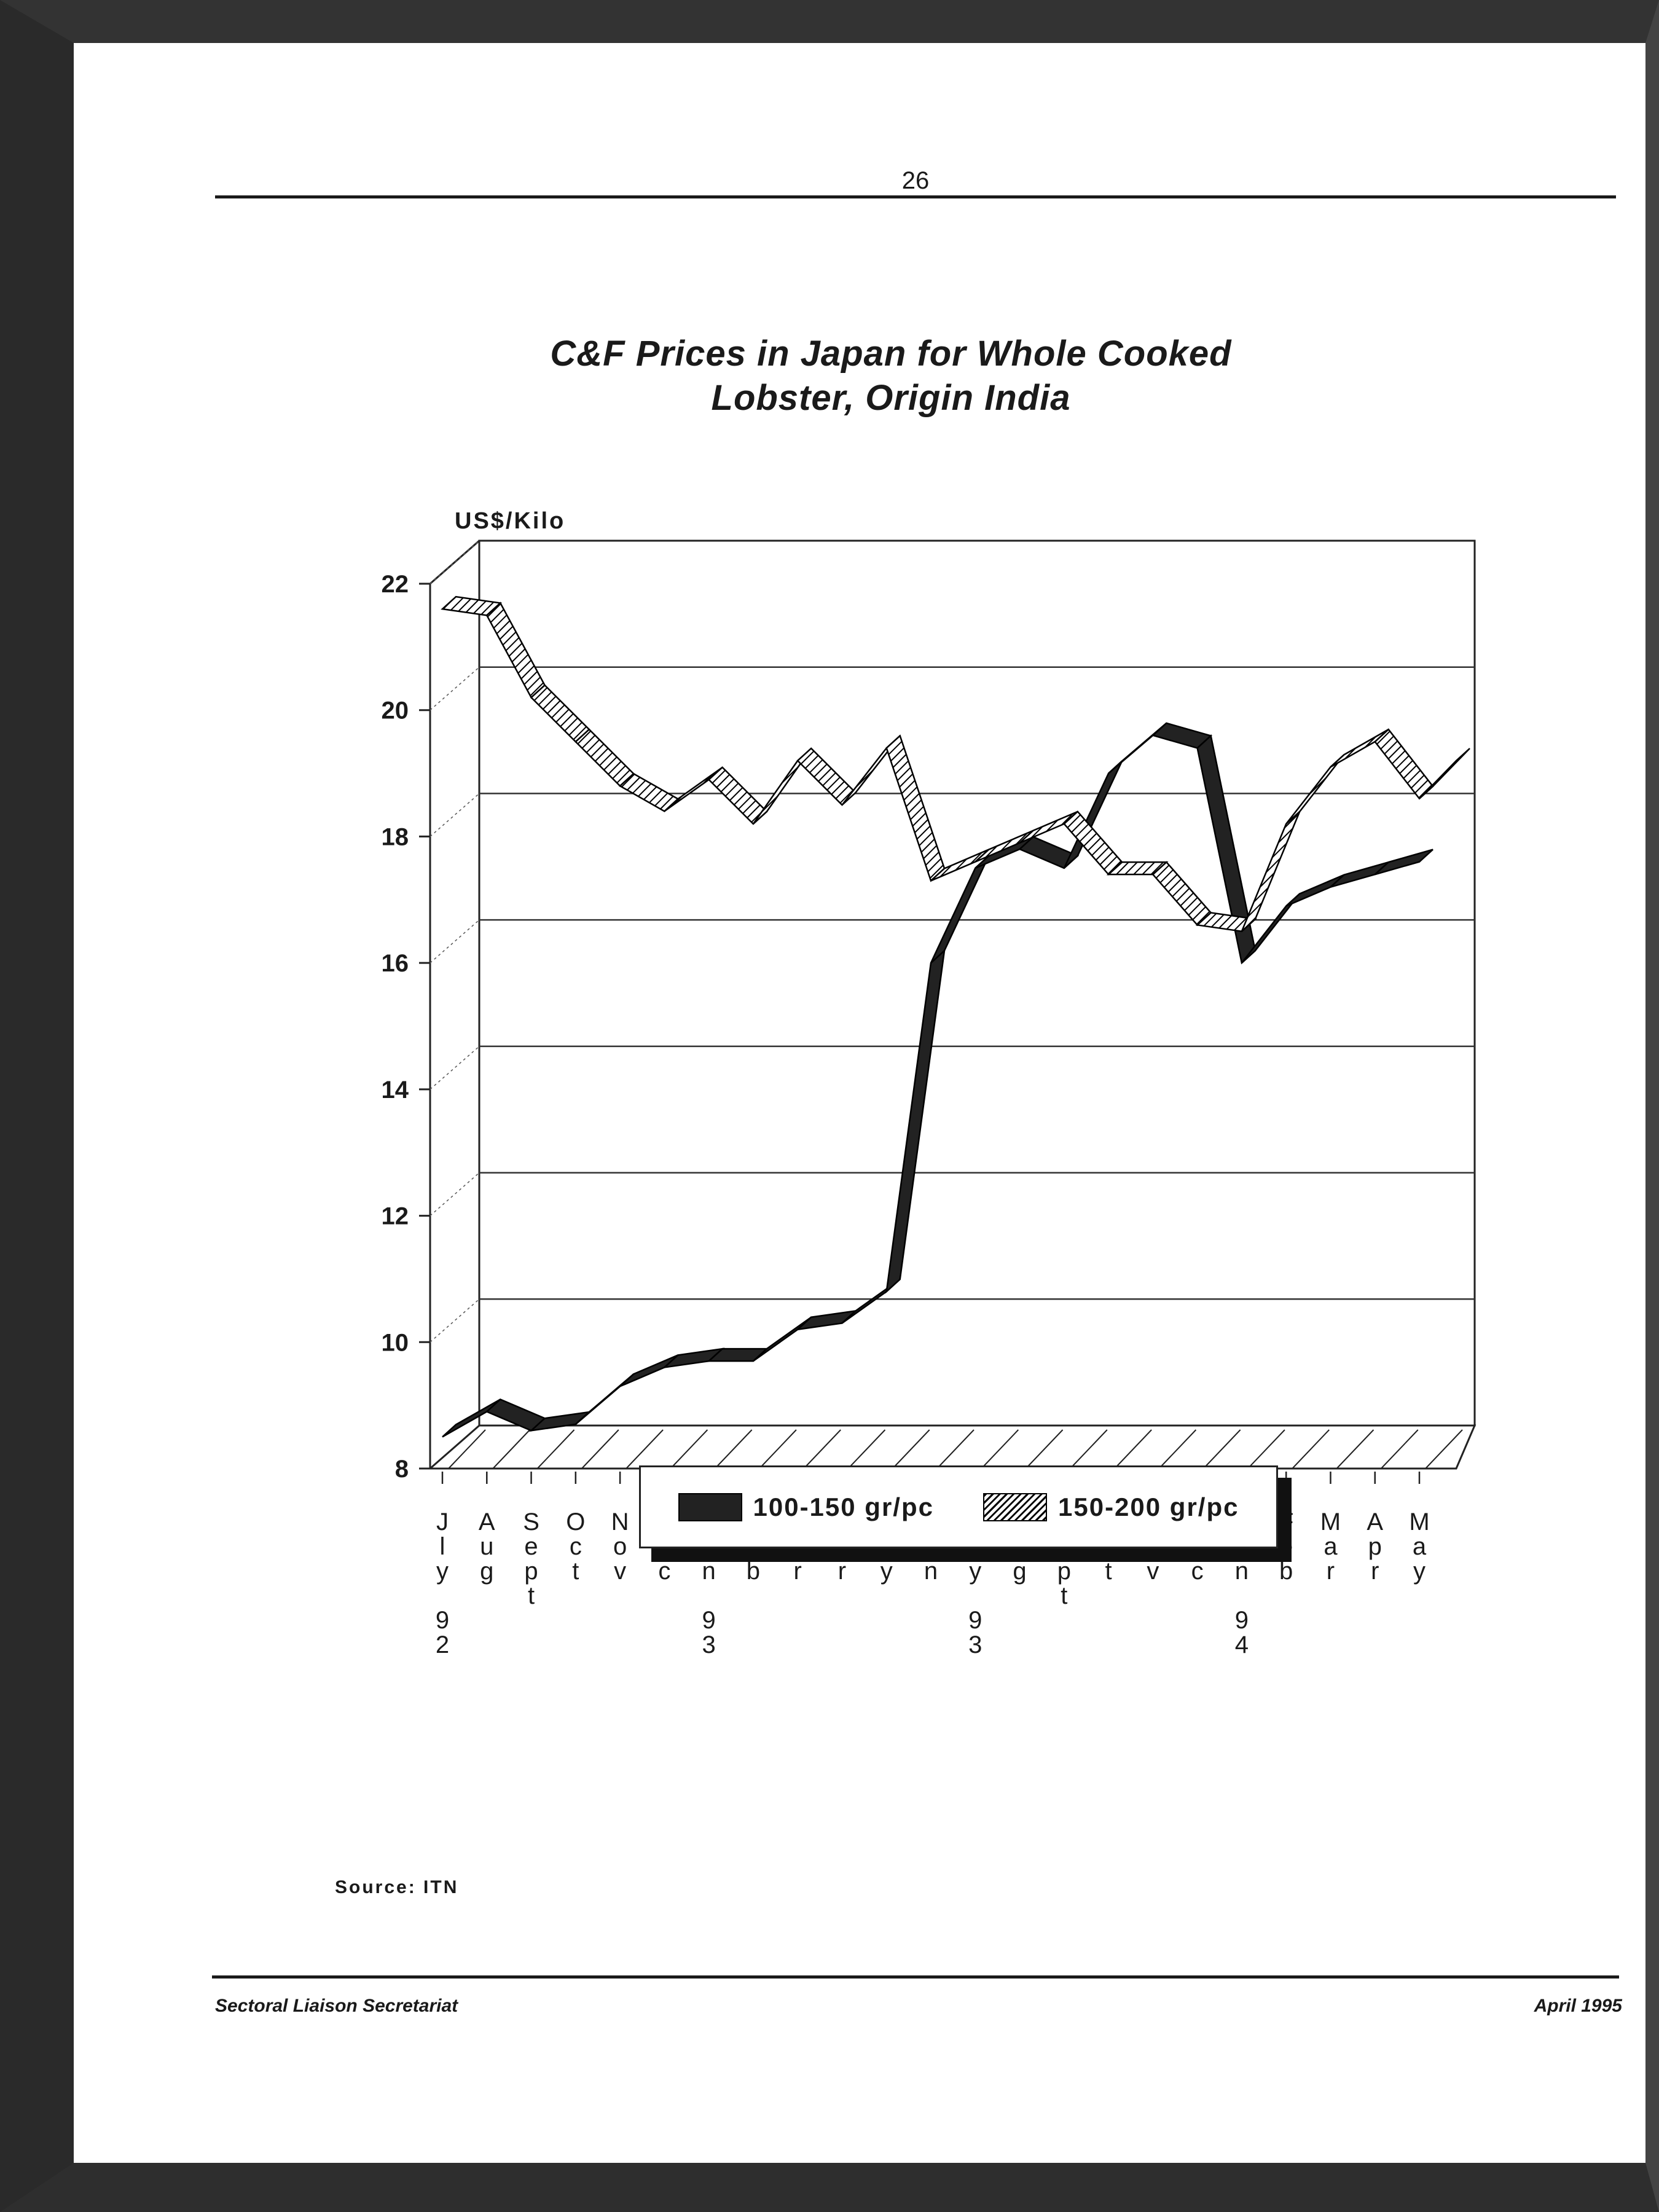 The width and height of the screenshot is (1659, 2212). I want to click on chart-floor, so click(952, 1447).